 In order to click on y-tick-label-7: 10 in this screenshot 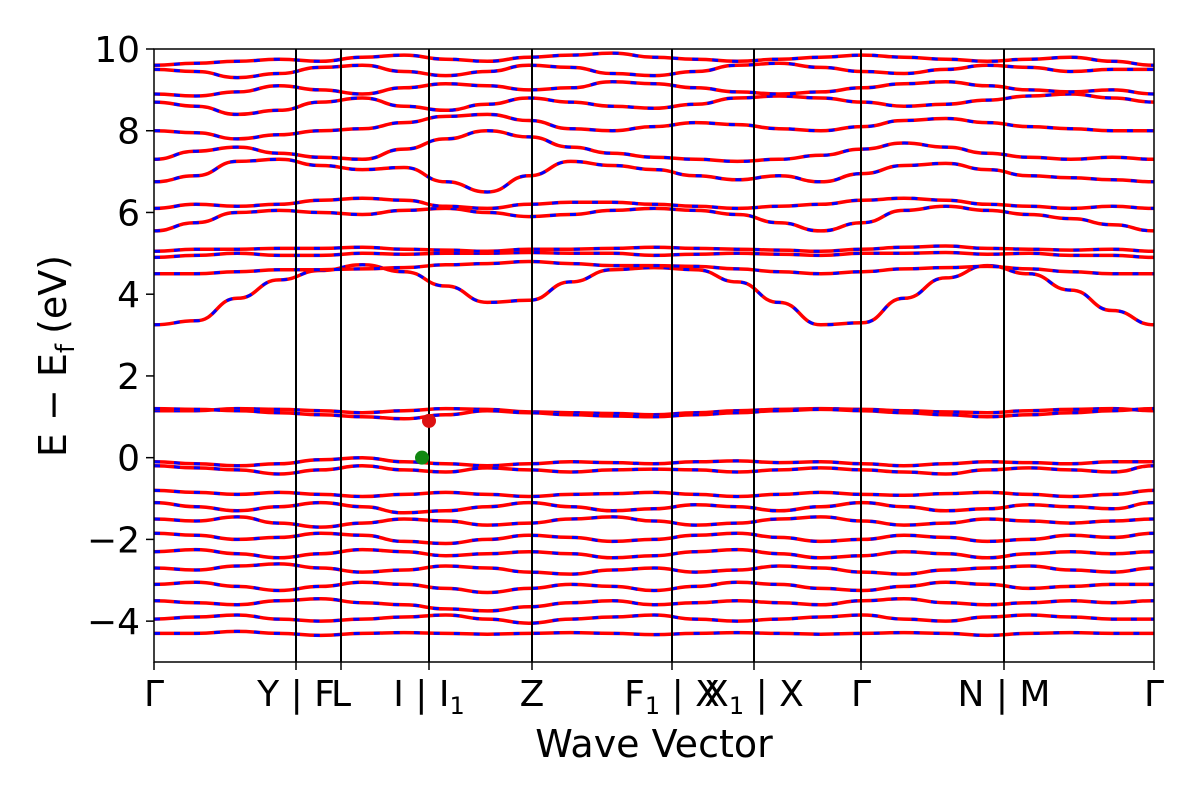, I will do `click(117, 50)`.